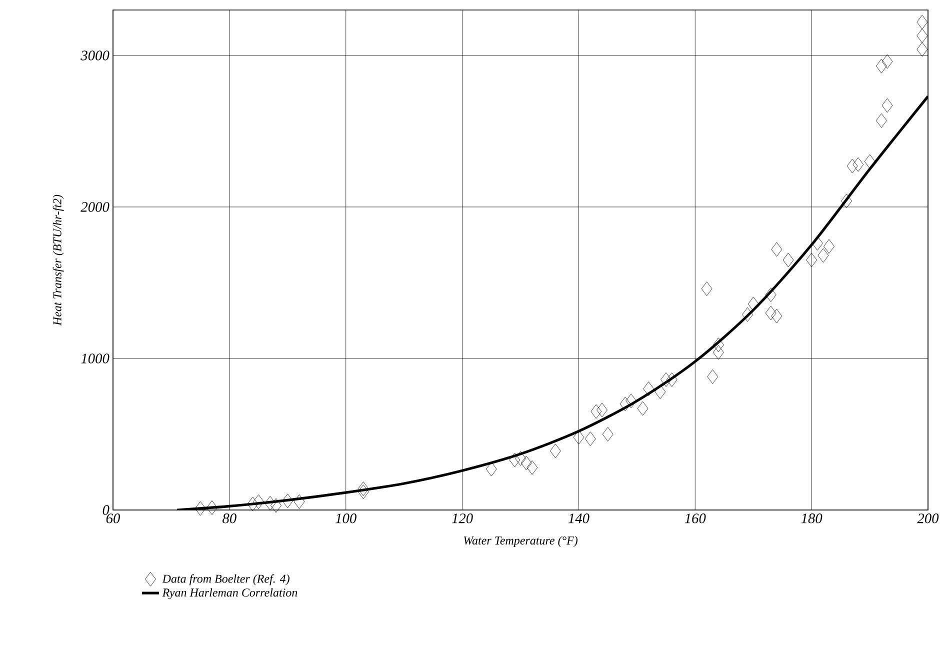  Describe the element at coordinates (95, 207) in the screenshot. I see `y-tick-label: 2000` at that location.